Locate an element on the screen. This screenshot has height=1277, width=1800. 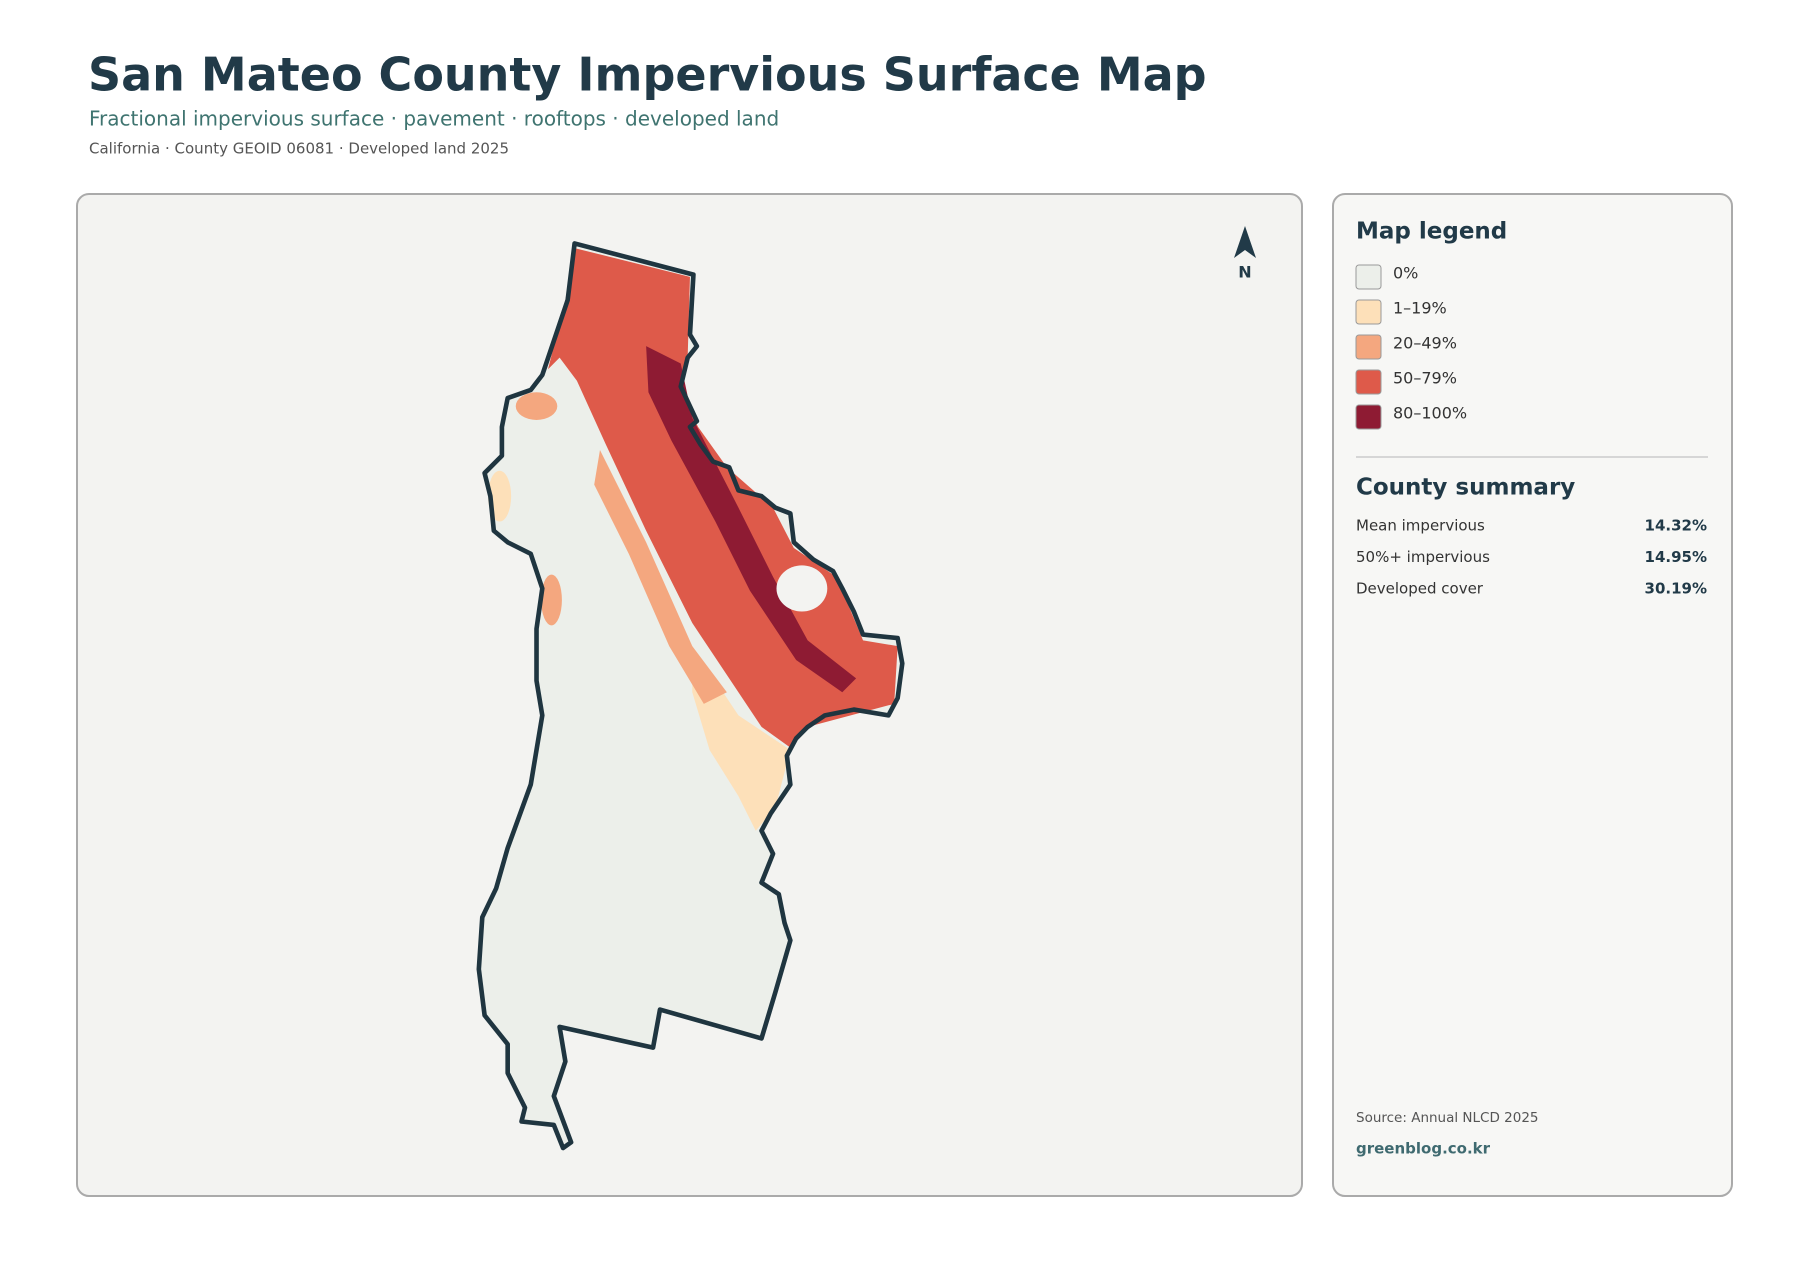
legend: 0% 1–19% 20–49% 50–79% 80–100% is located at coordinates (1411, 347).